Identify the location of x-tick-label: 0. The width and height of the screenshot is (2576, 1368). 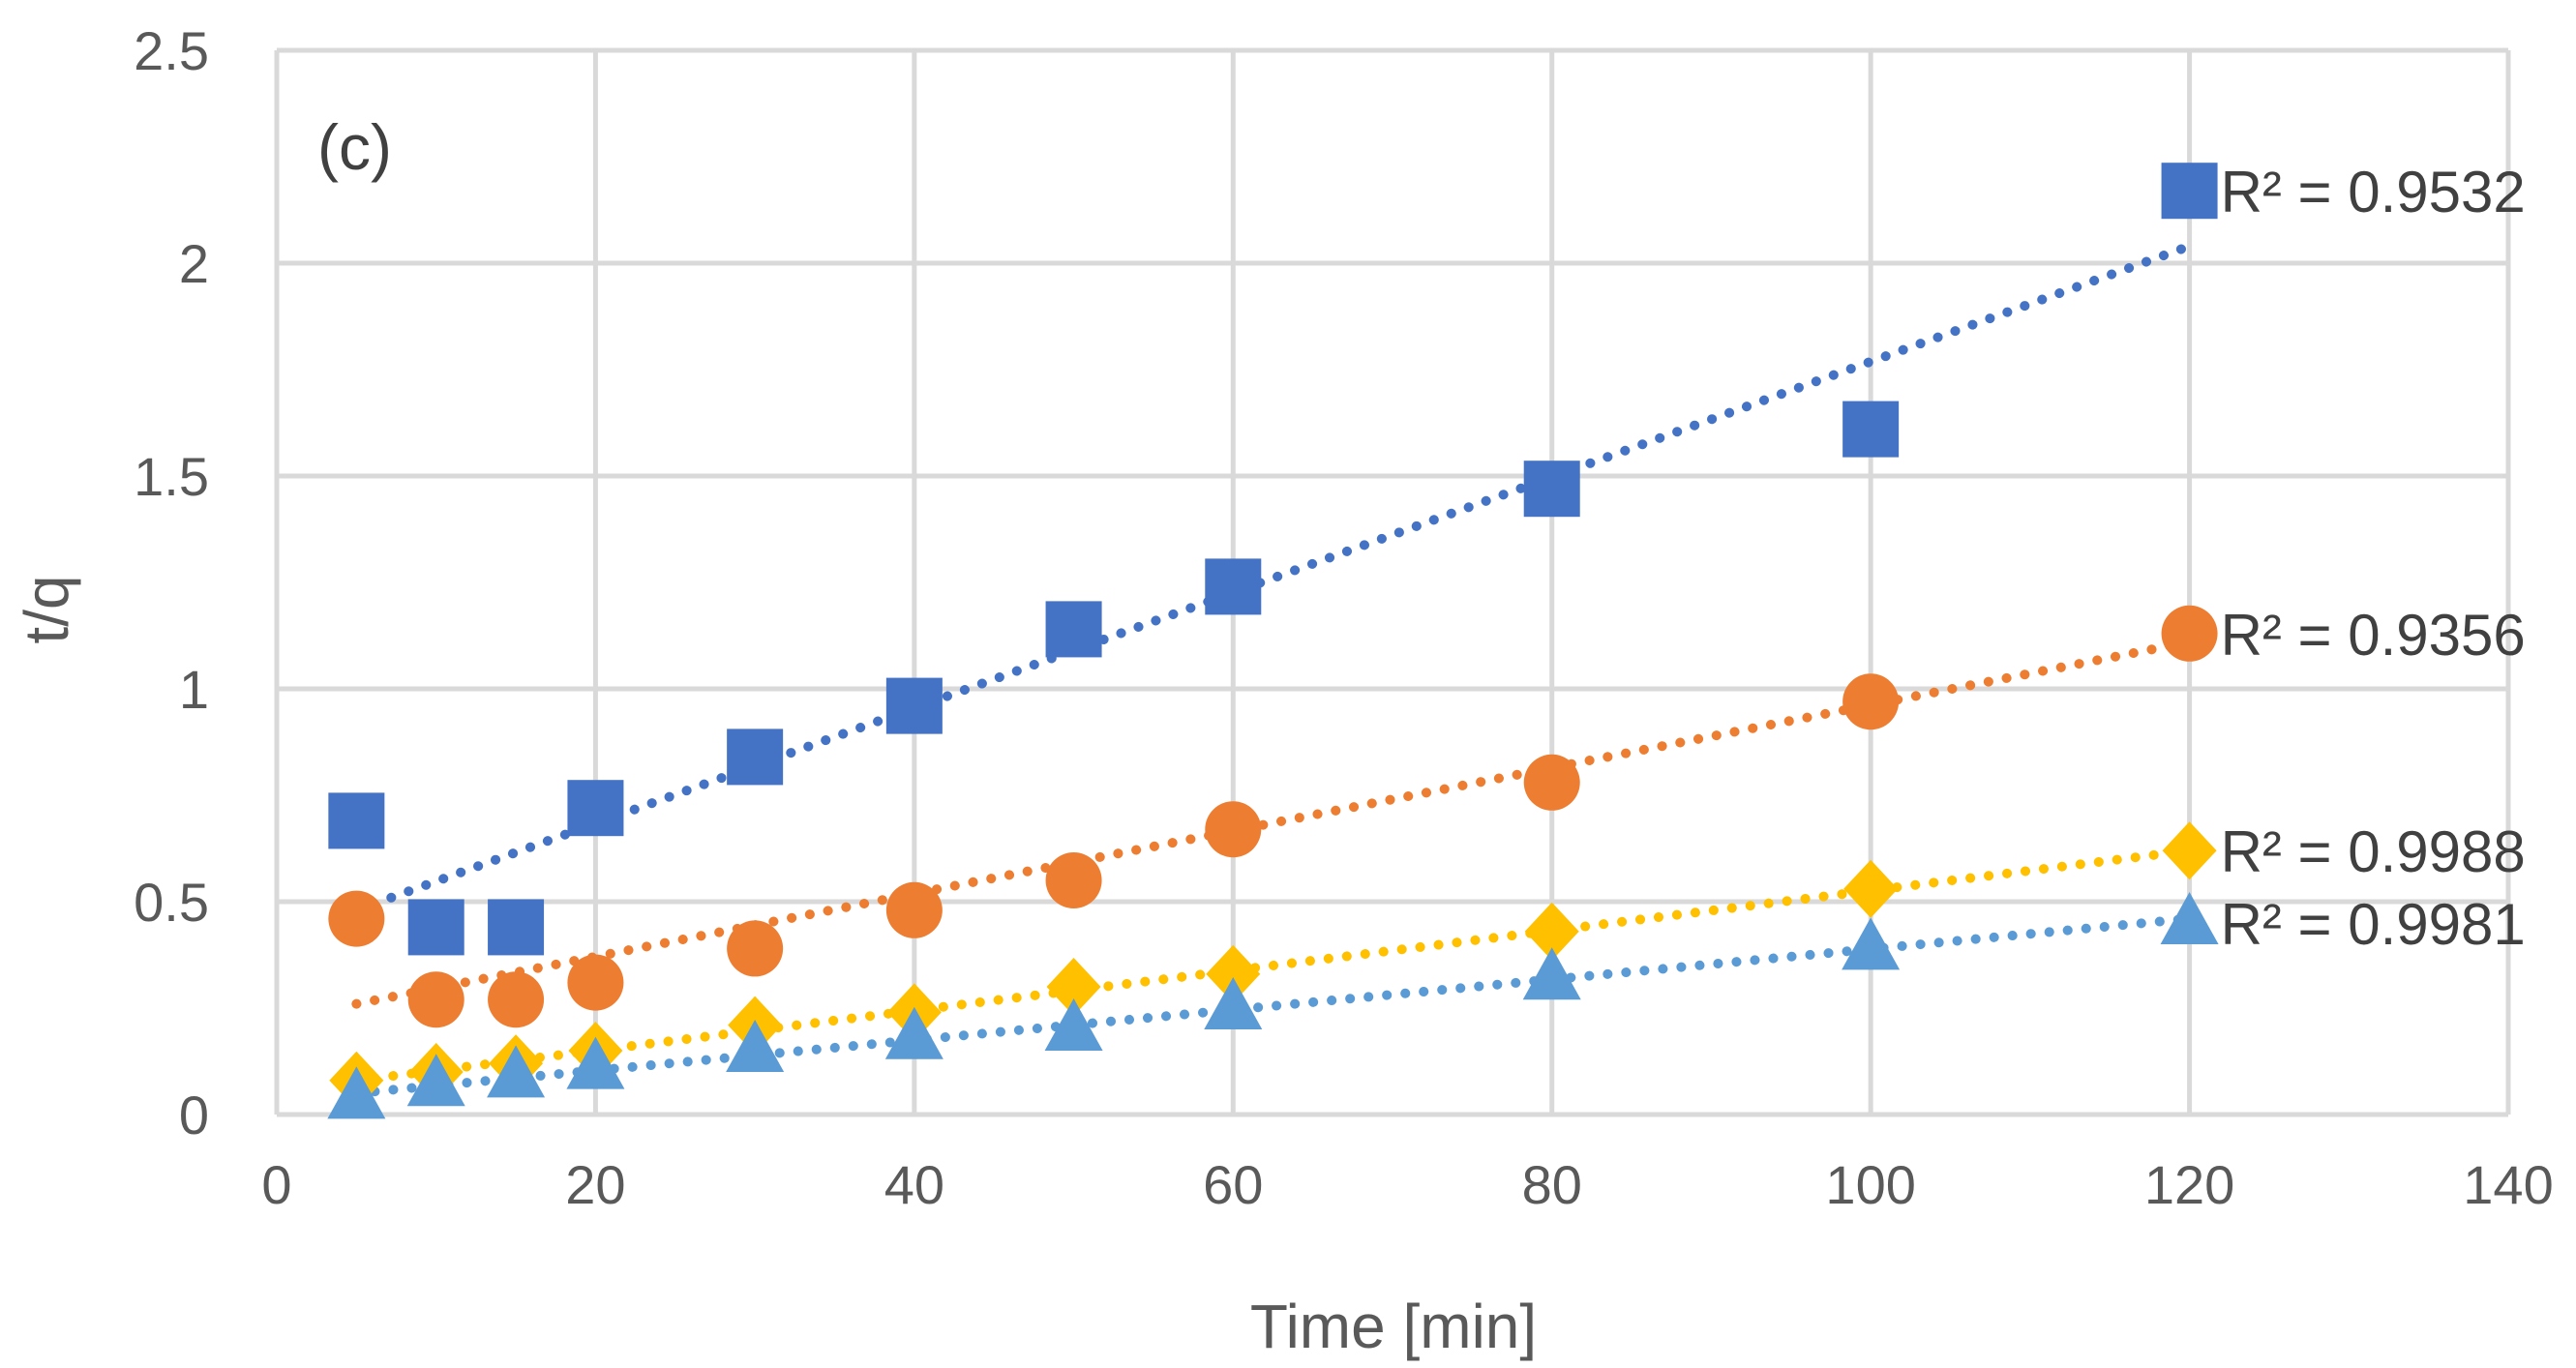
(276, 1184).